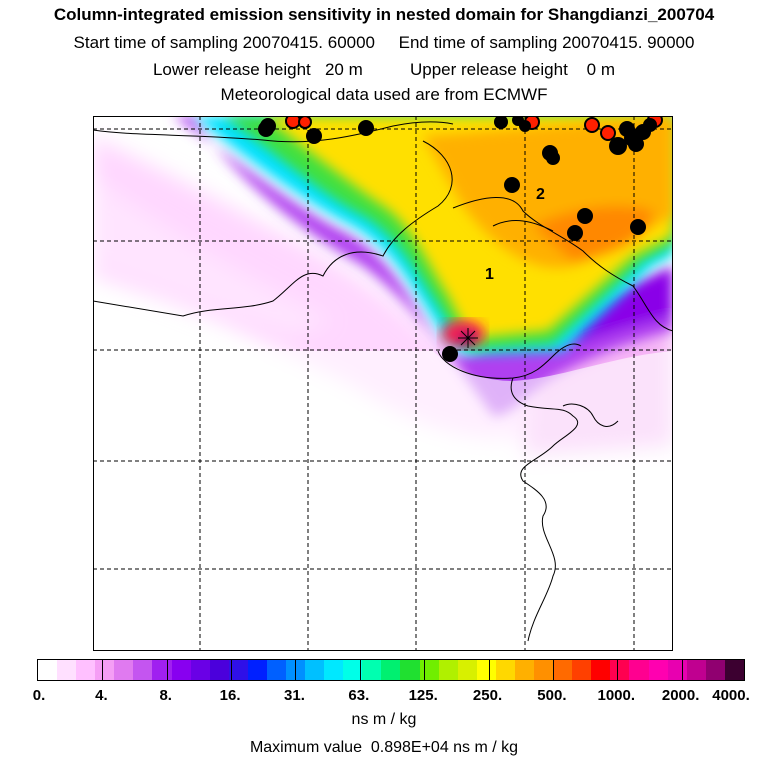 This screenshot has width=768, height=768. What do you see at coordinates (680, 695) in the screenshot?
I see `colorbar-level-label: 2000.` at bounding box center [680, 695].